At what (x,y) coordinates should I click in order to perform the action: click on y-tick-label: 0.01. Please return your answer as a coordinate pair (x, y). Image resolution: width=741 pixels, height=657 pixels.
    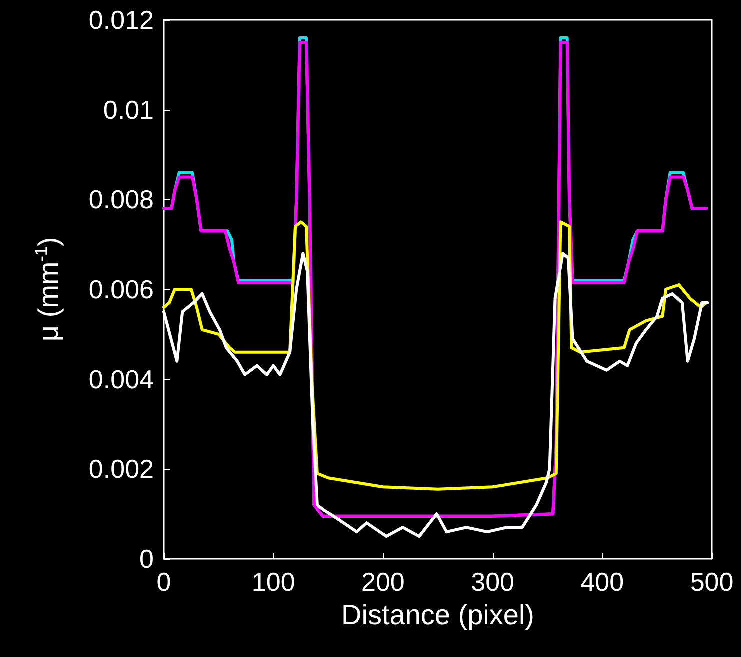
    Looking at the image, I should click on (128, 109).